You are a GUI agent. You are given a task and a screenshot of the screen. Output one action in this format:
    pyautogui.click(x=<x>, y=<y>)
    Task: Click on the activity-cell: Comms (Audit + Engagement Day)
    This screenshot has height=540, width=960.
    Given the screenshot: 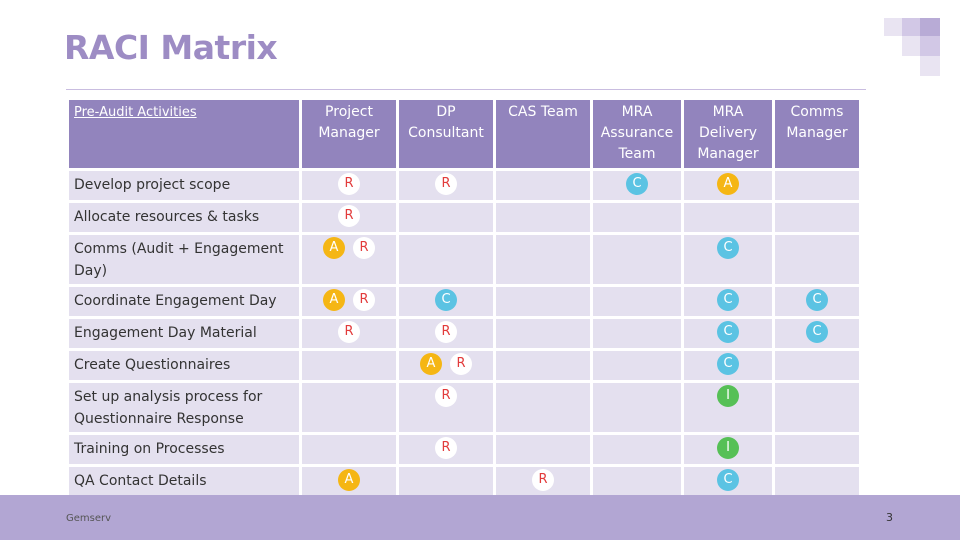 What is the action you would take?
    pyautogui.click(x=184, y=259)
    